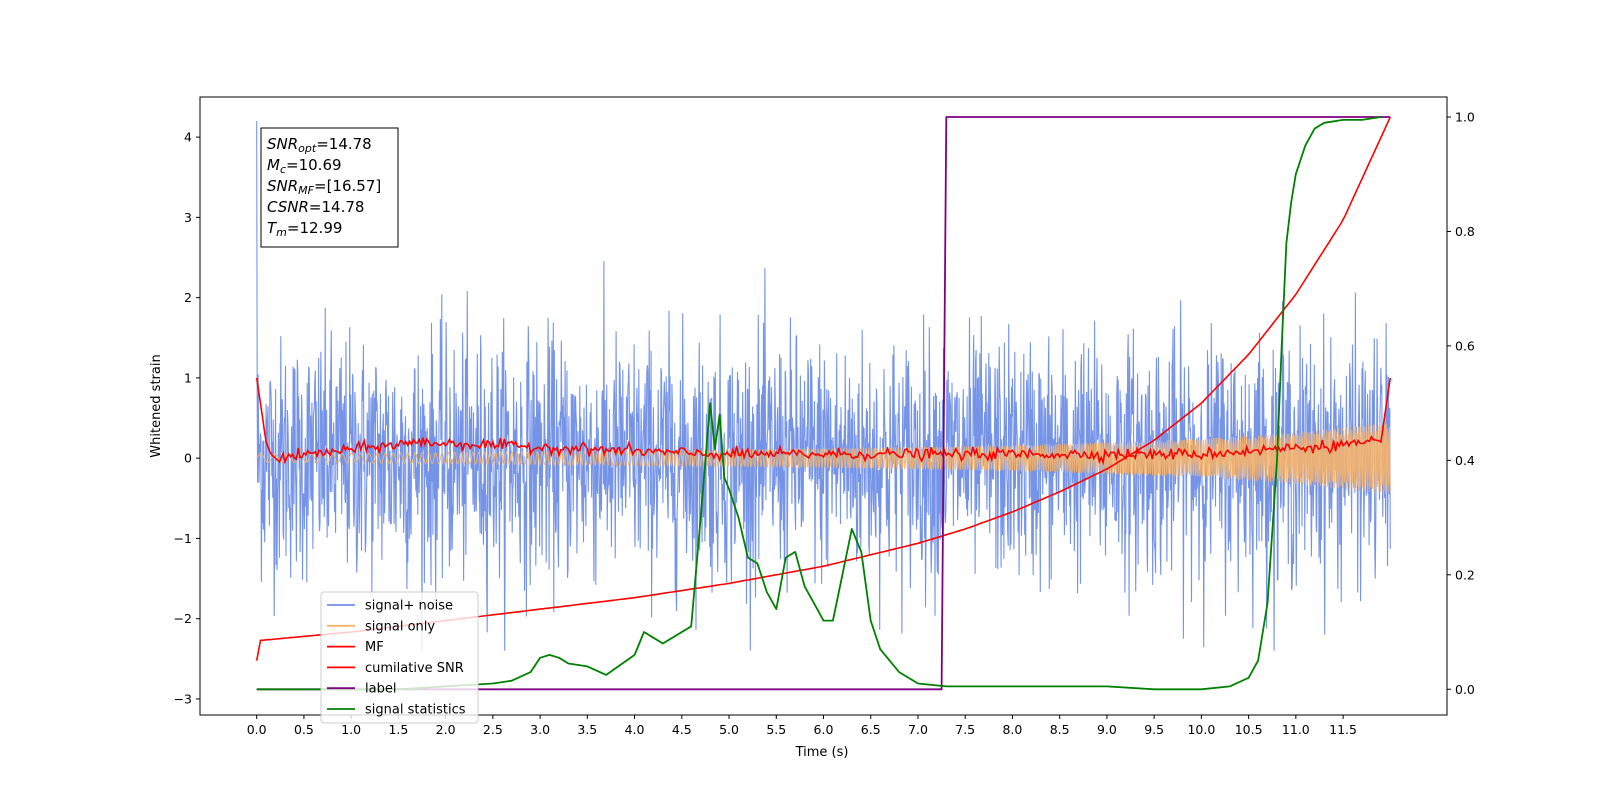 The image size is (1600, 804). What do you see at coordinates (156, 405) in the screenshot?
I see `y-axis-label: Whitened strain` at bounding box center [156, 405].